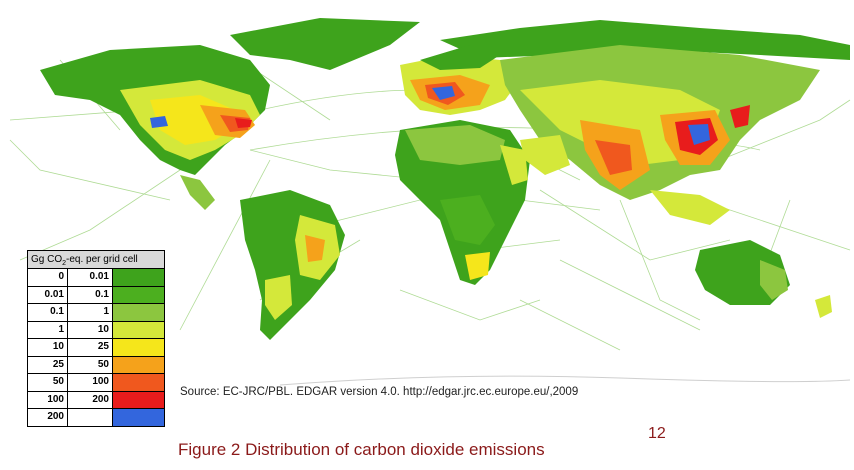  Describe the element at coordinates (48, 312) in the screenshot. I see `legend-range-from: 0.1` at that location.